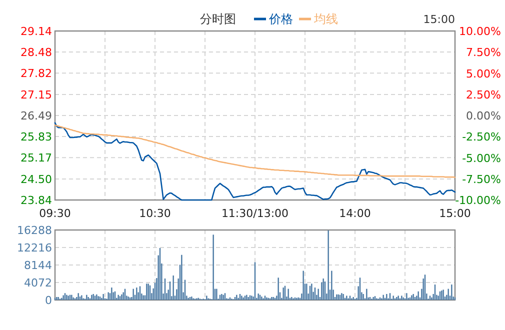 The height and width of the screenshot is (330, 505). I want to click on y-tick-label: 25.83, so click(36, 137).